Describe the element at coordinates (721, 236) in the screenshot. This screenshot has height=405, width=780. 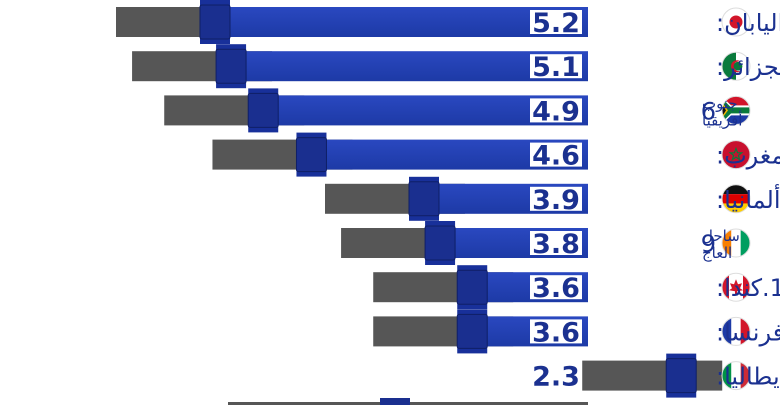
I see `country-label-line1: ساحل` at that location.